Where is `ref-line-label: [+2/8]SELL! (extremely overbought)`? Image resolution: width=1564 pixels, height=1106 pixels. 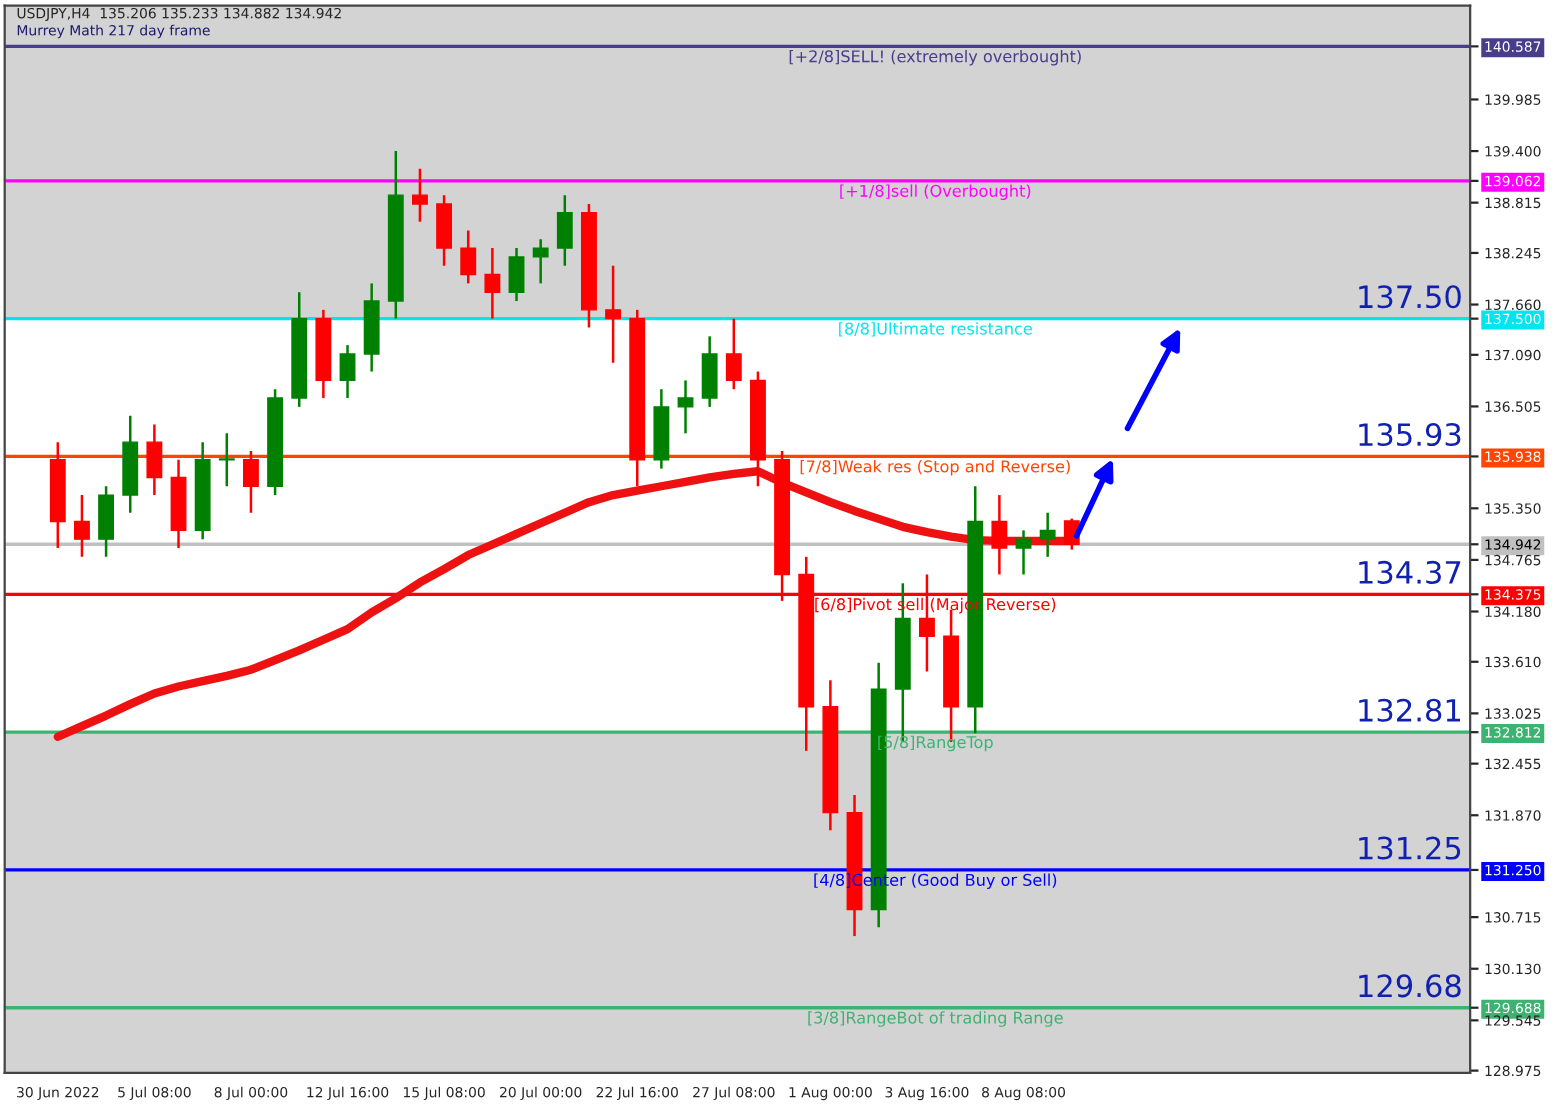 ref-line-label: [+2/8]SELL! (extremely overbought) is located at coordinates (935, 57).